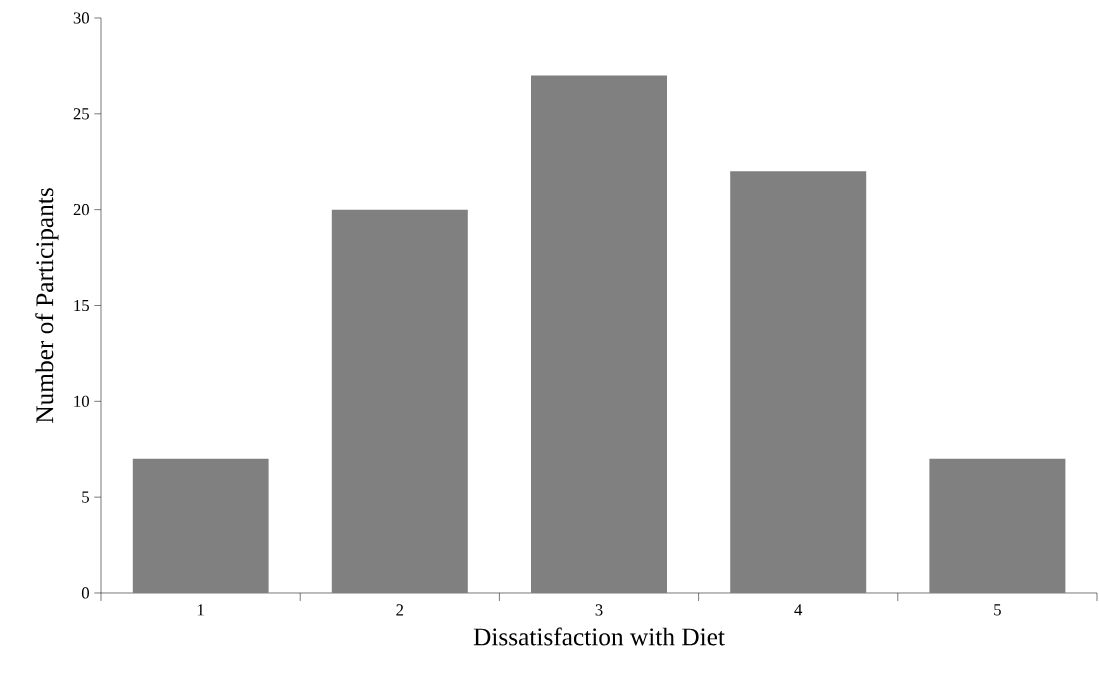 The height and width of the screenshot is (674, 1099). Describe the element at coordinates (81, 401) in the screenshot. I see `y-tick-label: 10` at that location.